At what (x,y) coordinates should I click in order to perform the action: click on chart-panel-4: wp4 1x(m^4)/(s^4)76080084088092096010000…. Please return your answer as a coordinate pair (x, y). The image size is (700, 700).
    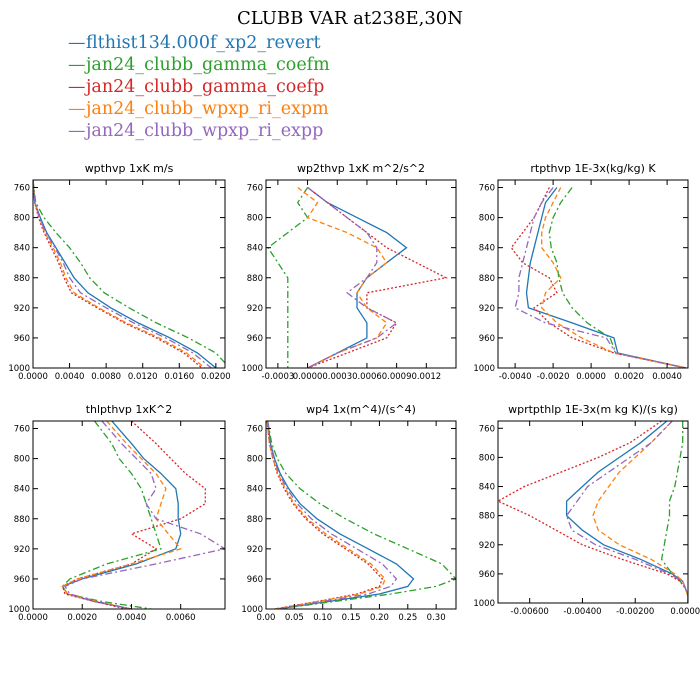
    Looking at the image, I should click on (349, 513).